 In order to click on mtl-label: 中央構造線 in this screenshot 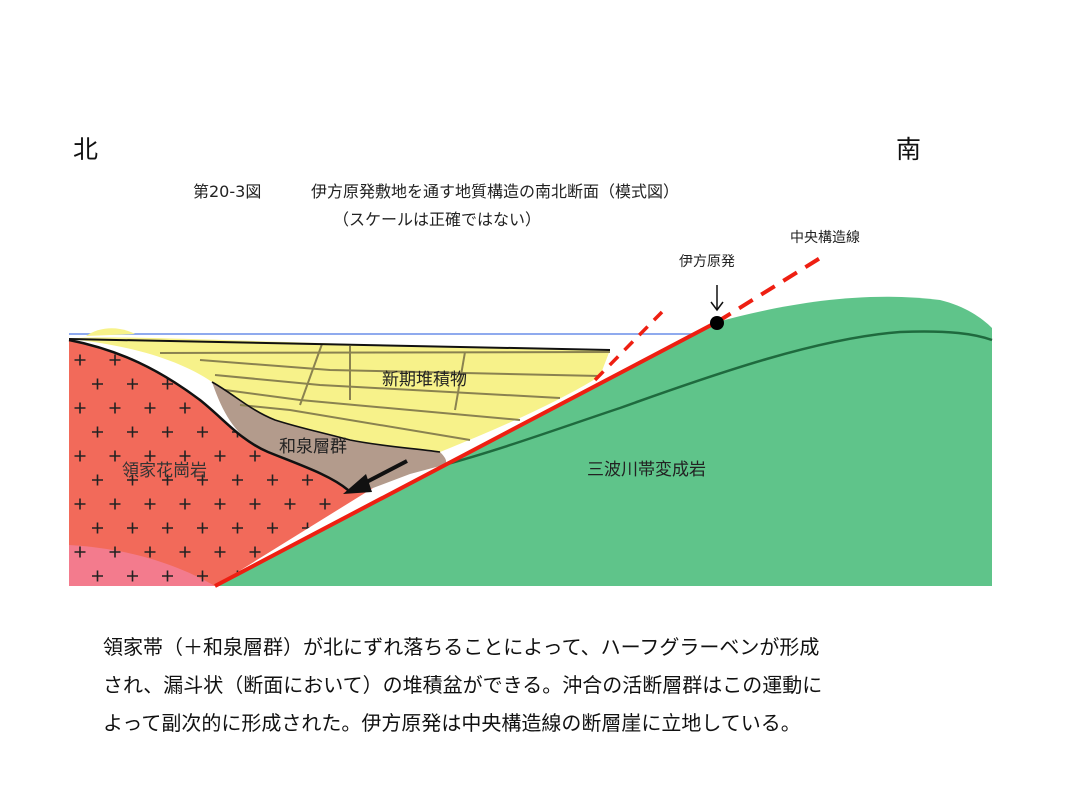, I will do `click(825, 238)`.